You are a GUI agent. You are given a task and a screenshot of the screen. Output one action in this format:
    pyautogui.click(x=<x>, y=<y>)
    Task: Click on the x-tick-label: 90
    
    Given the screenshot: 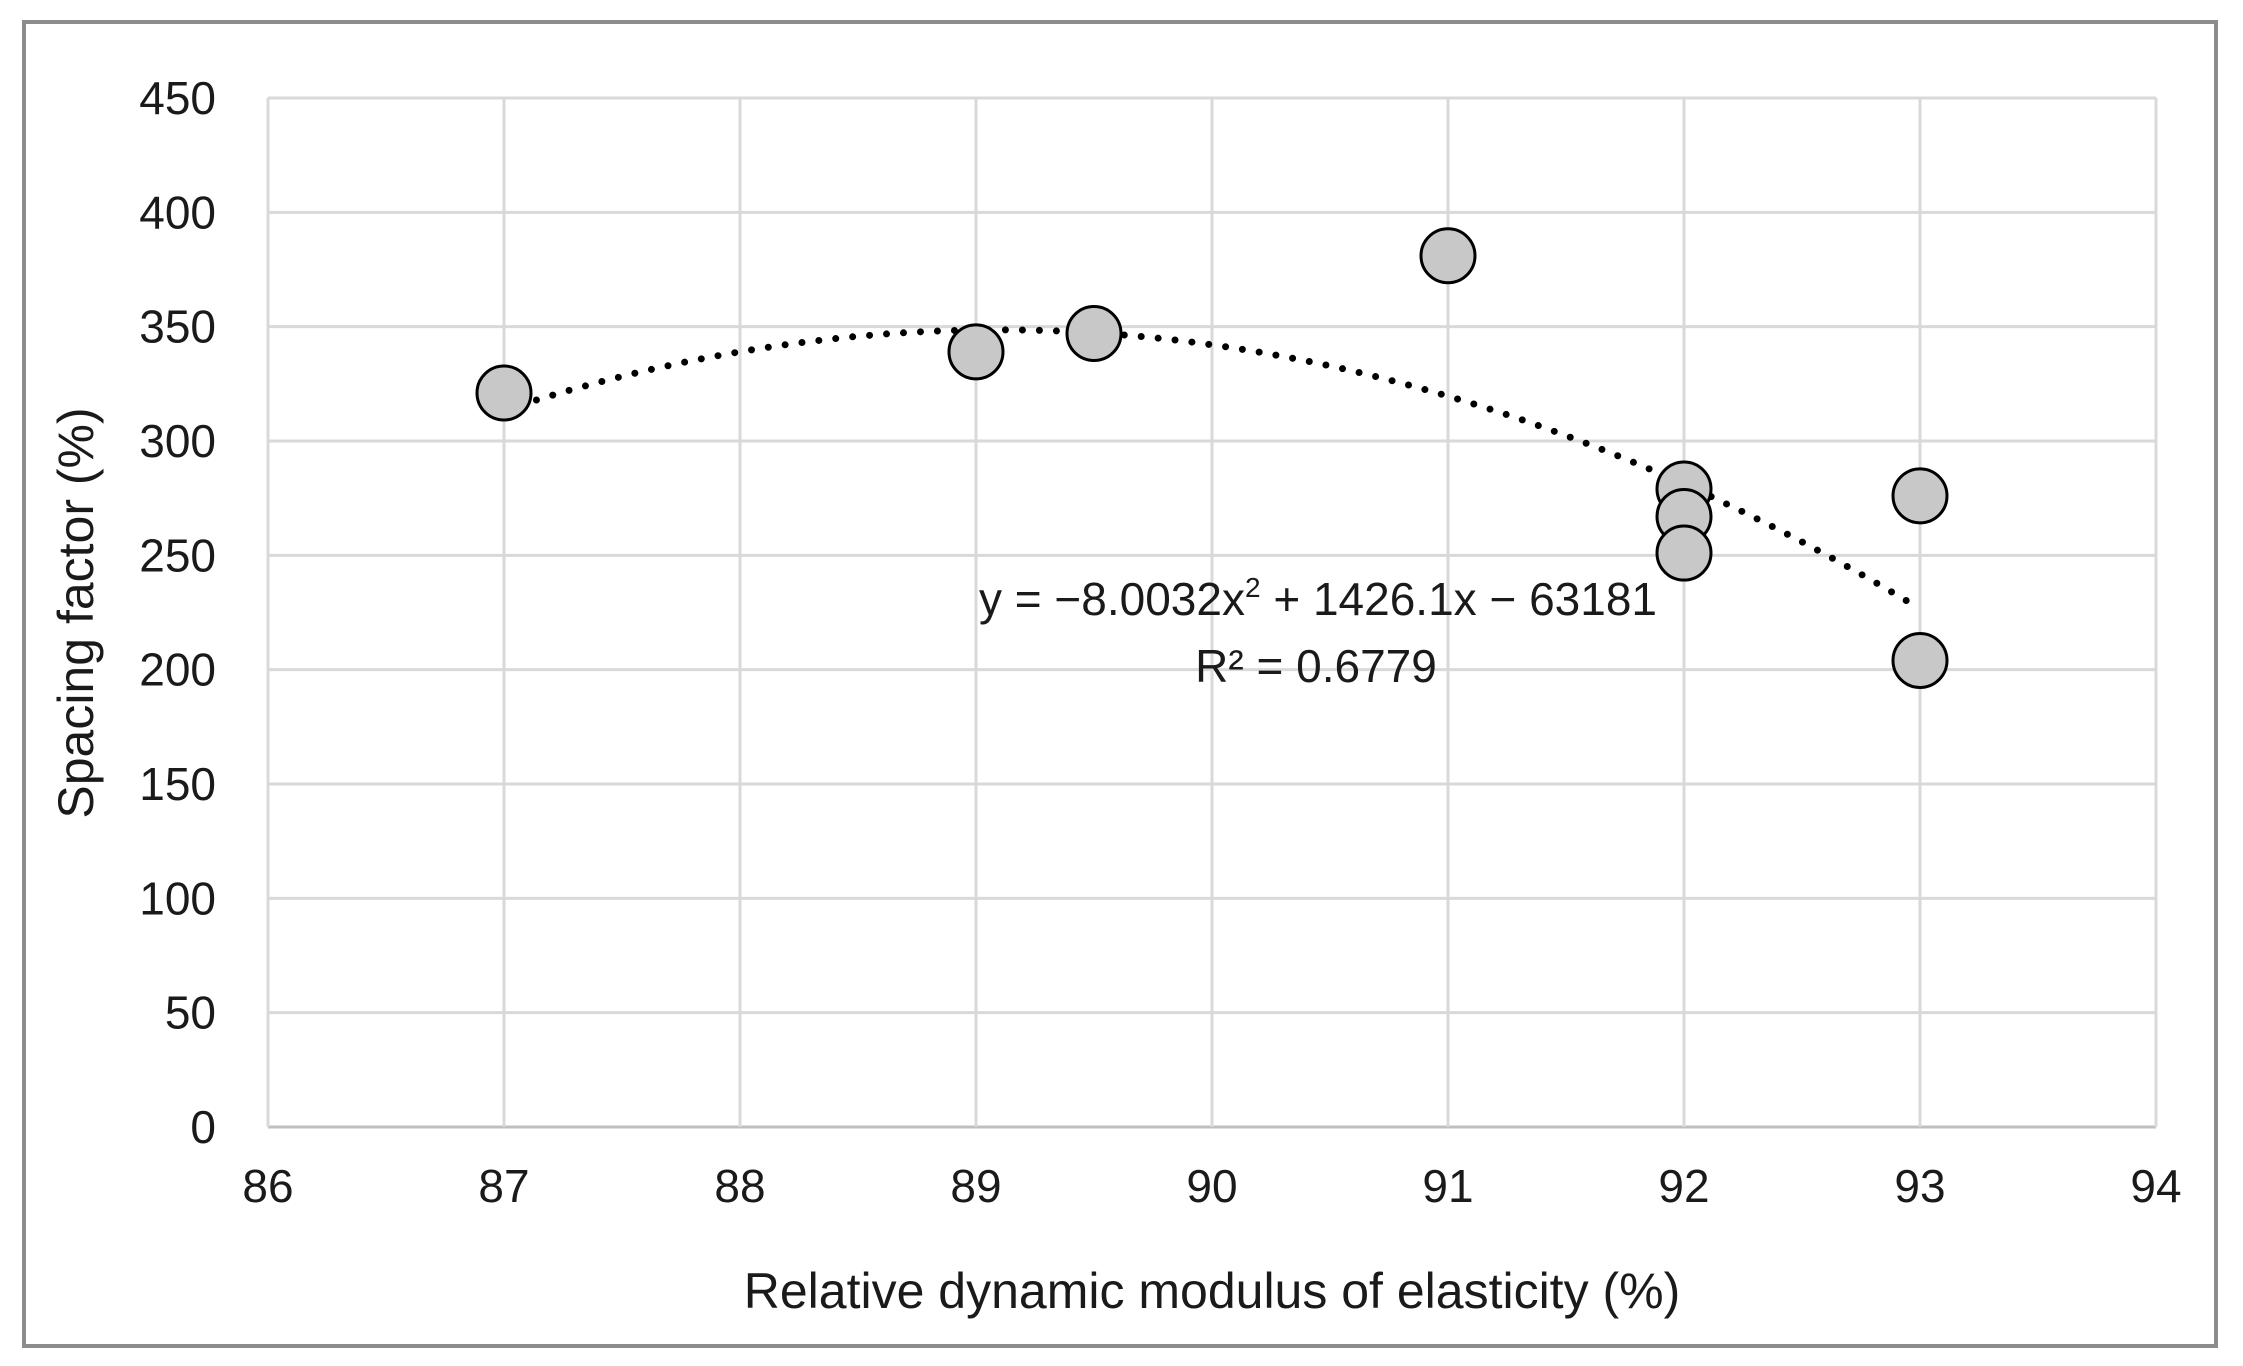 What is the action you would take?
    pyautogui.click(x=1211, y=1186)
    